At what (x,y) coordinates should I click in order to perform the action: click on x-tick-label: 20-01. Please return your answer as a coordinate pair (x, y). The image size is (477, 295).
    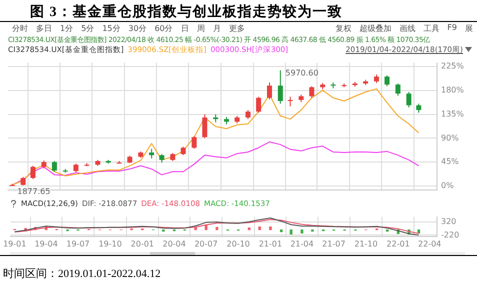
    Looking at the image, I should click on (142, 243).